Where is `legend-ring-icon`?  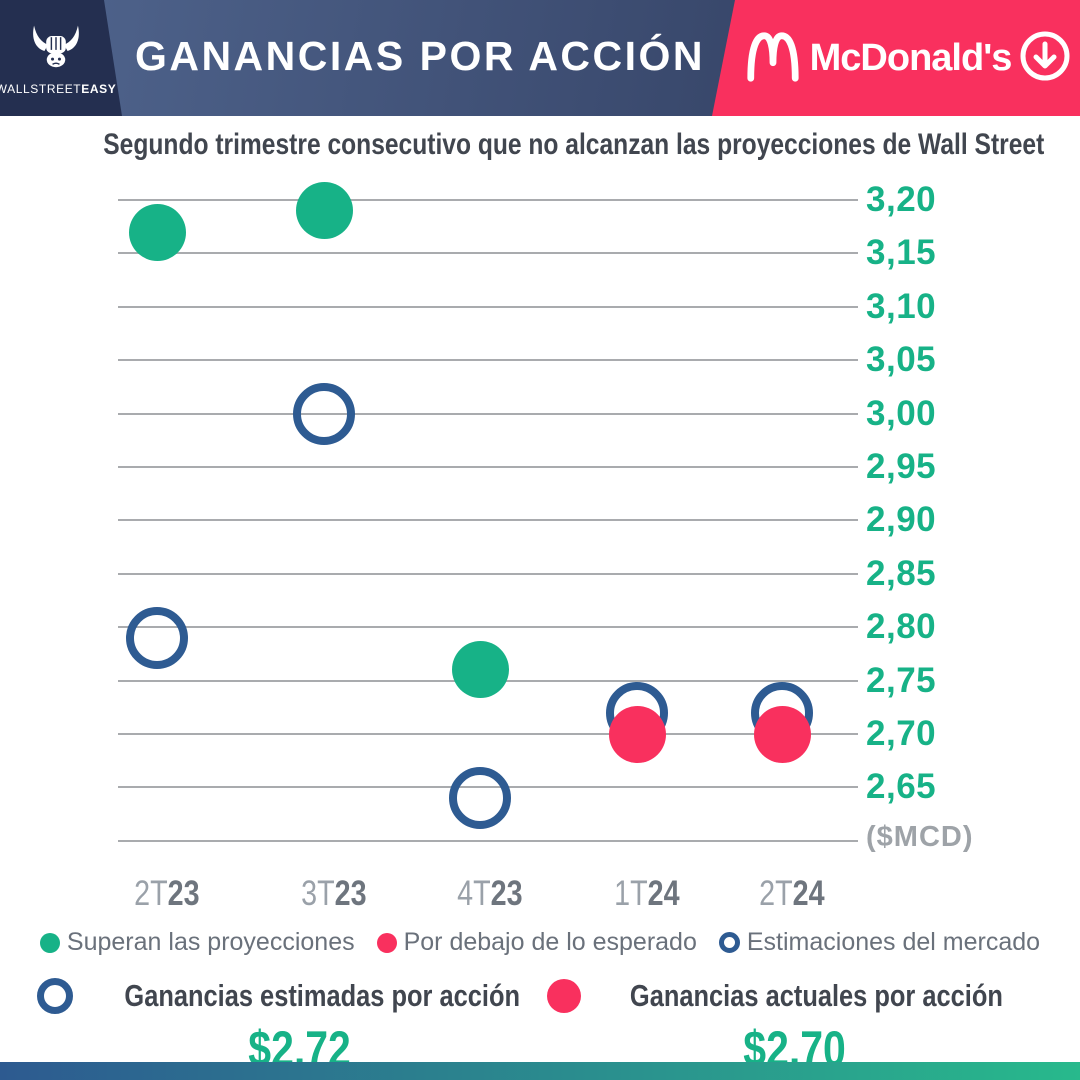 legend-ring-icon is located at coordinates (729, 942).